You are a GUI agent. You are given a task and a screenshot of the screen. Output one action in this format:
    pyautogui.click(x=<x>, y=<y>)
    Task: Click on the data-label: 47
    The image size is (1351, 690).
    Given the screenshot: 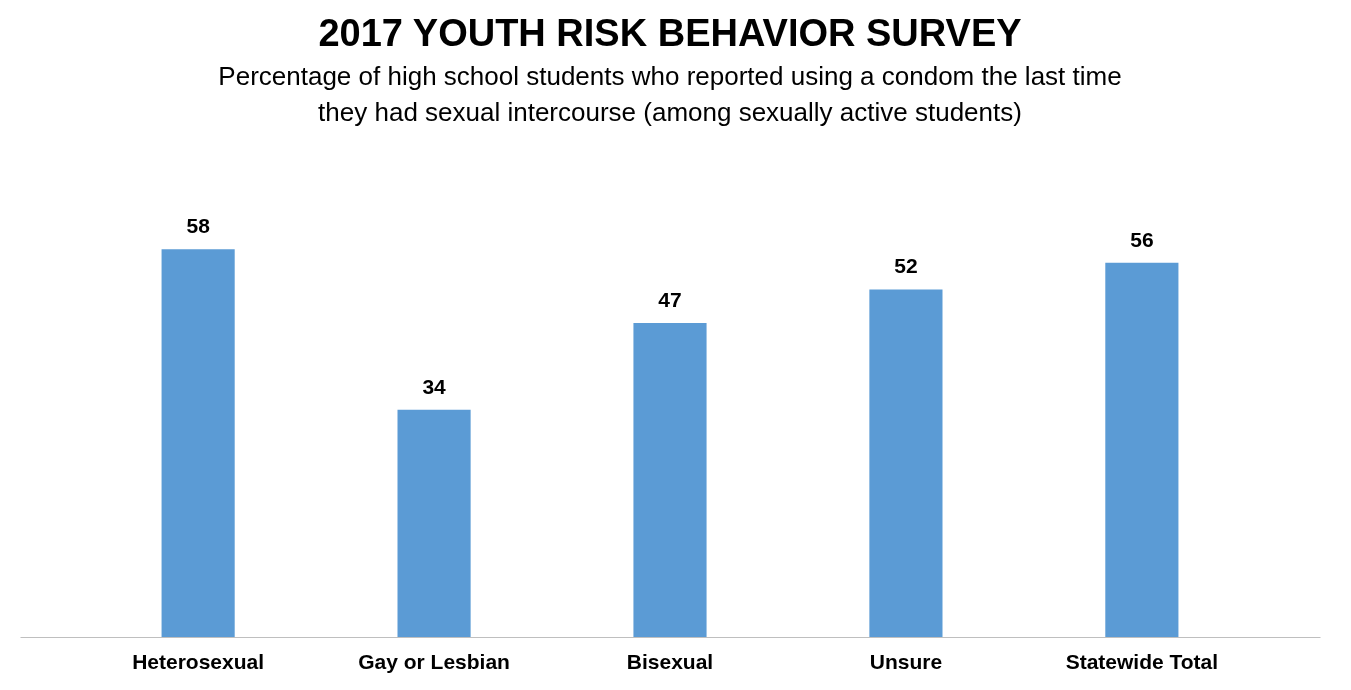 What is the action you would take?
    pyautogui.click(x=670, y=299)
    